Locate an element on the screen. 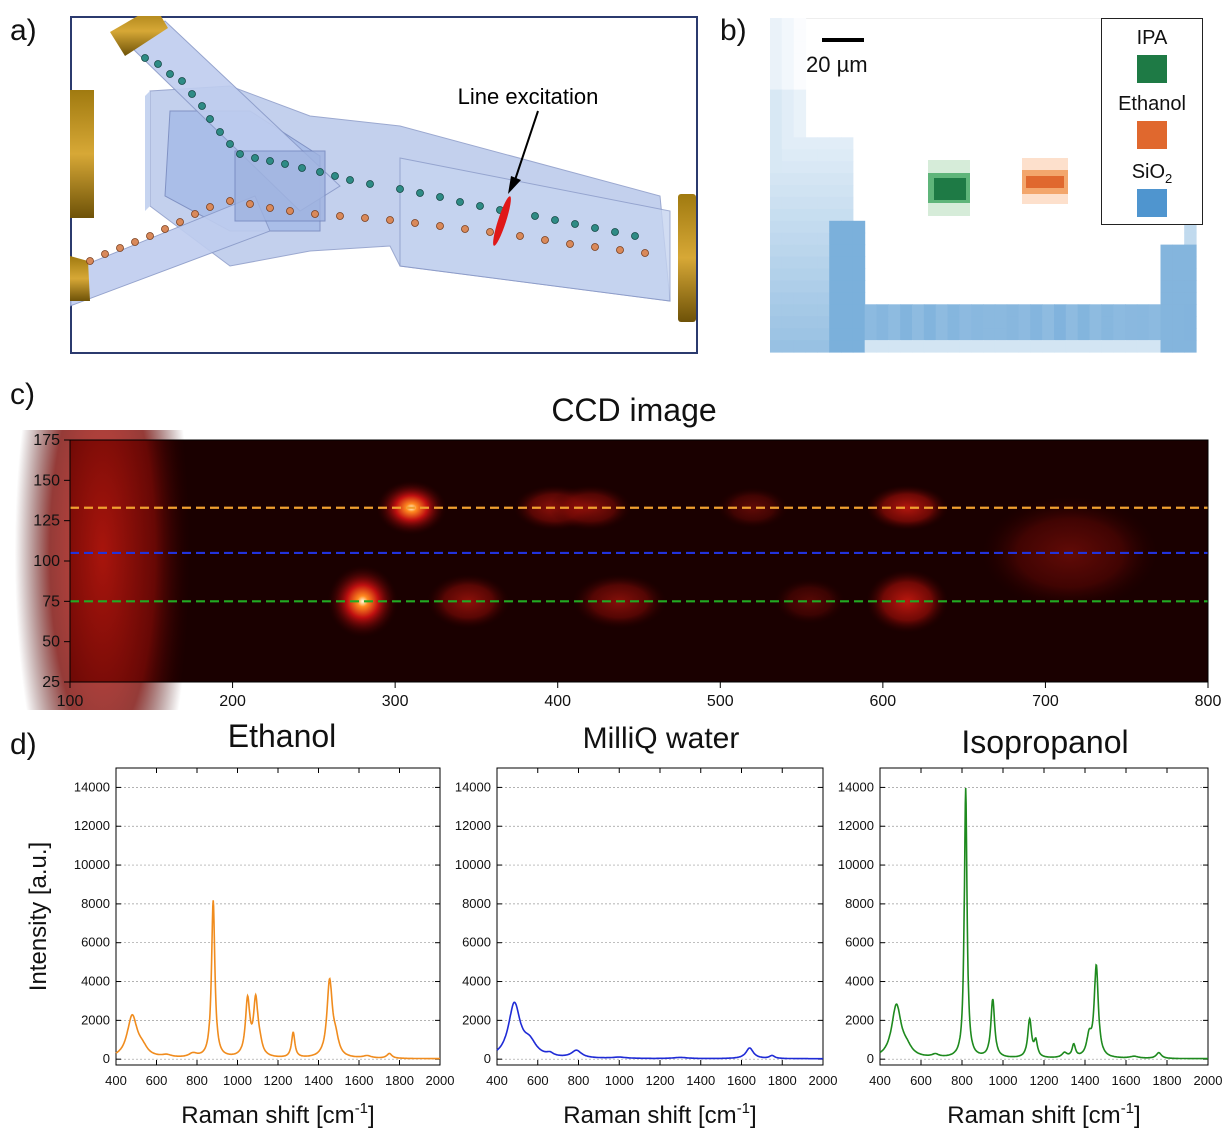  spectrum-x-tick-label: 400 is located at coordinates (497, 1080).